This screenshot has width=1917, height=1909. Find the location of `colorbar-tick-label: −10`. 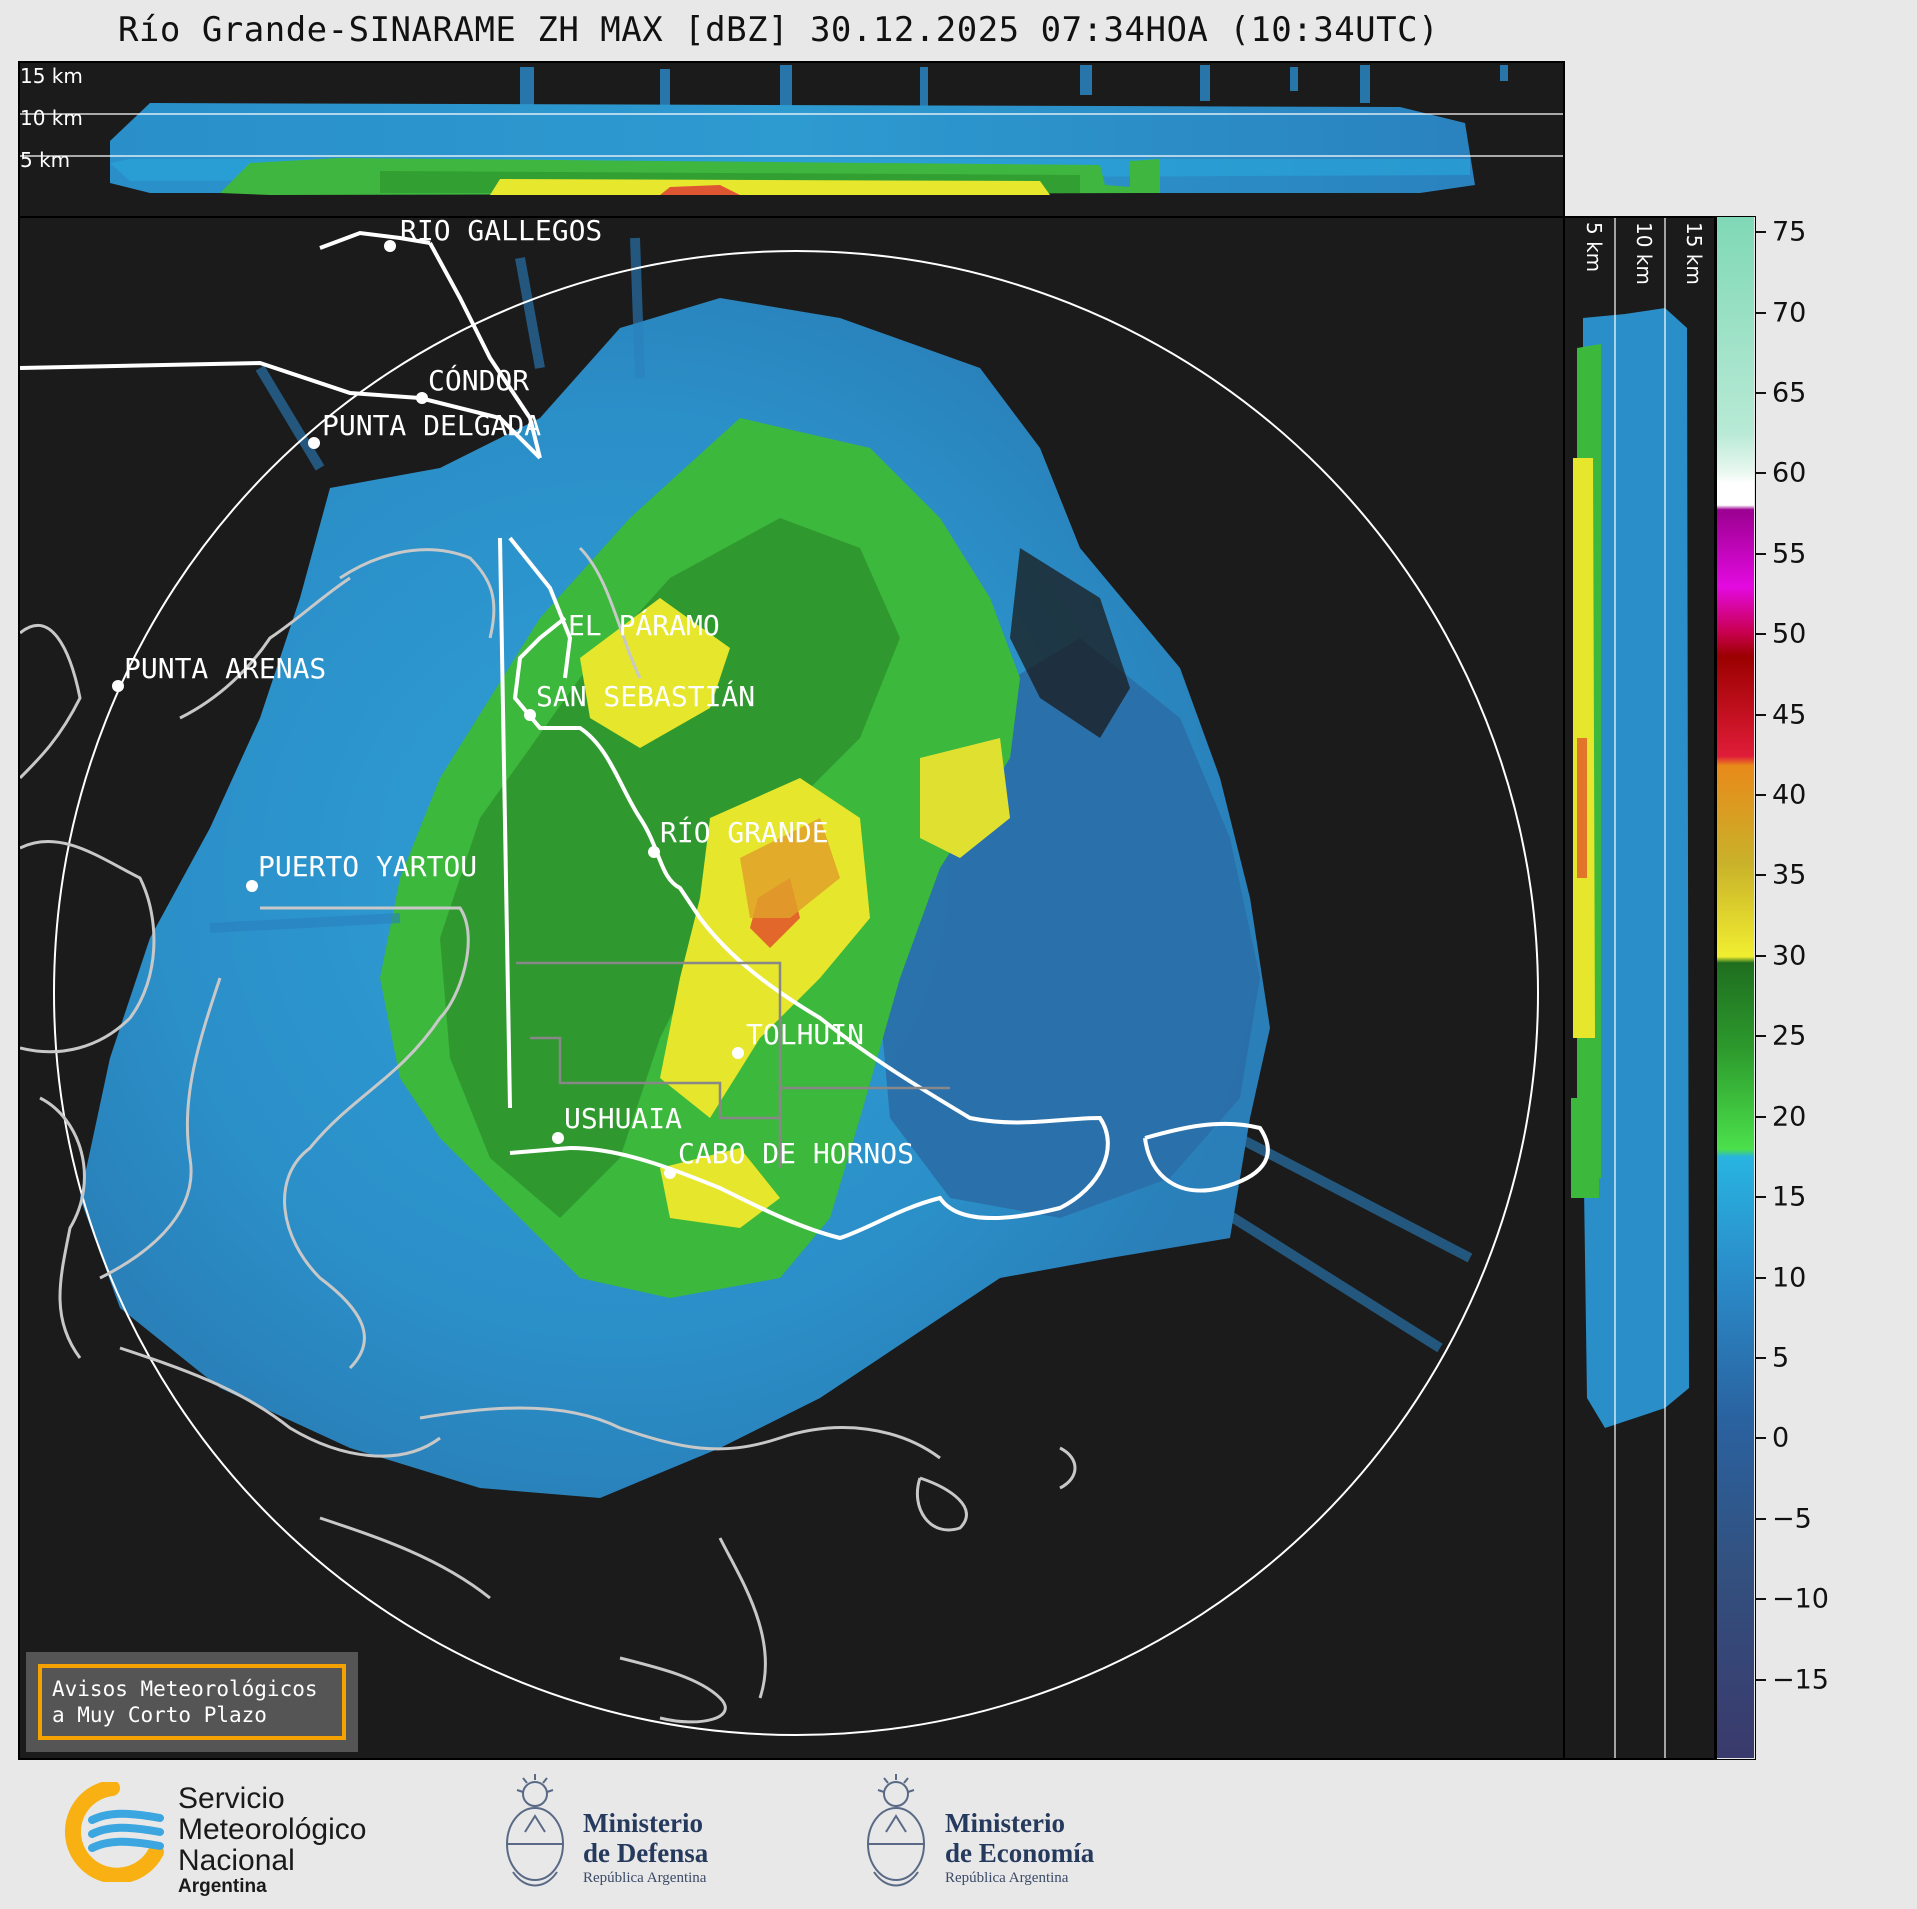

colorbar-tick-label: −10 is located at coordinates (1800, 1599).